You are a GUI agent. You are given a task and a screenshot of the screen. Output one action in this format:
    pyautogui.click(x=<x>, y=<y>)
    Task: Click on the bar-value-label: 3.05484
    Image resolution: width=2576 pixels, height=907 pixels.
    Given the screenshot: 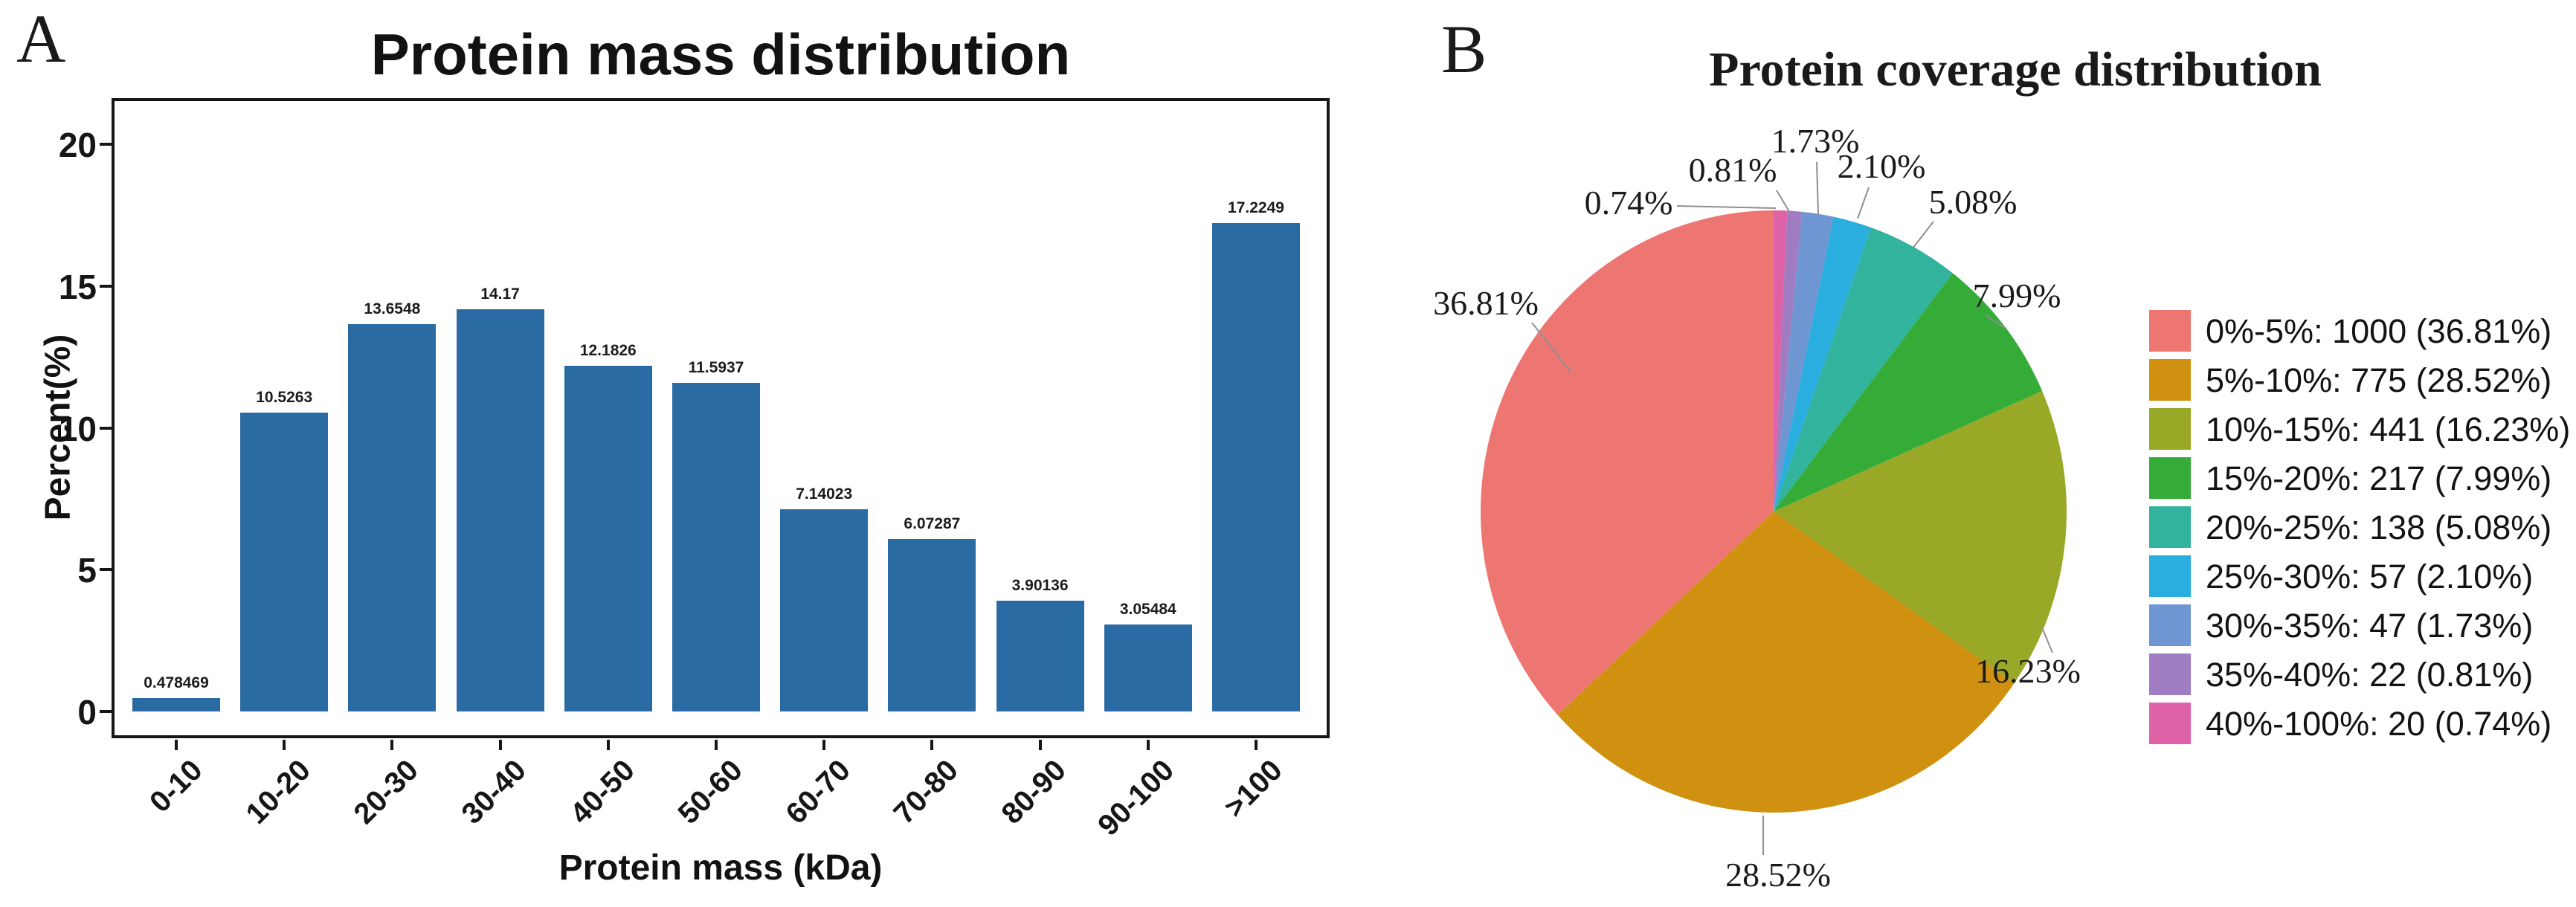 What is the action you would take?
    pyautogui.click(x=1147, y=610)
    